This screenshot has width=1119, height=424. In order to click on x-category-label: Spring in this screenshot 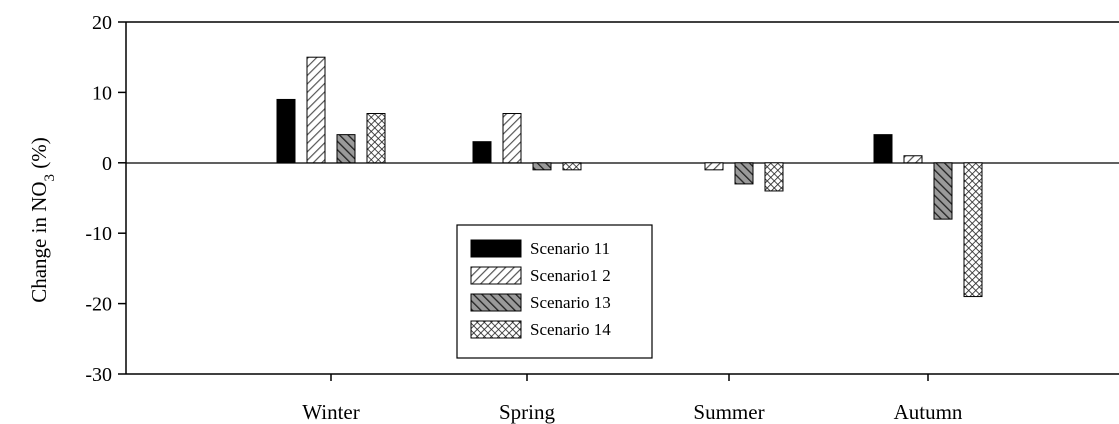, I will do `click(527, 412)`.